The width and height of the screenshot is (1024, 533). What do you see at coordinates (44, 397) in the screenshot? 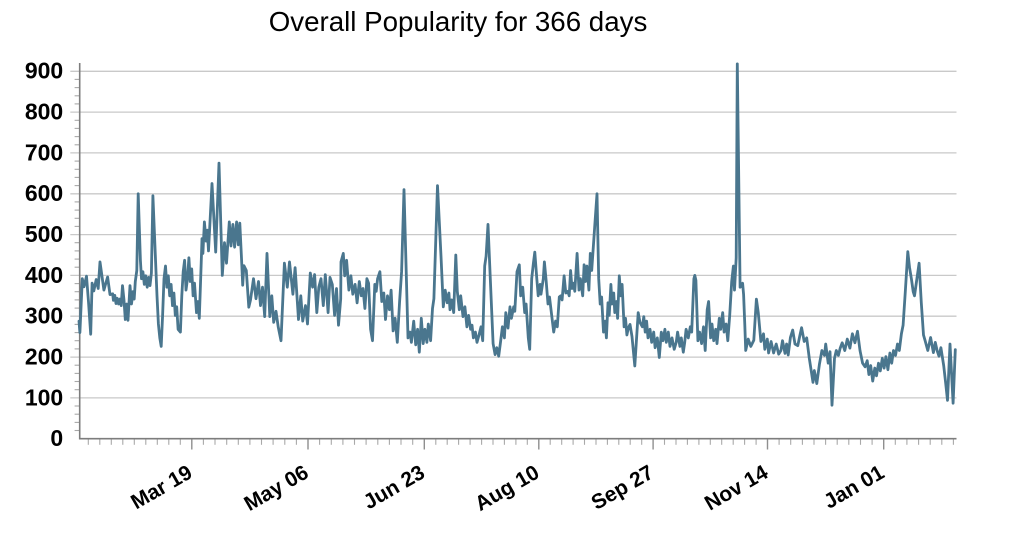
I see `svg-text: 100` at bounding box center [44, 397].